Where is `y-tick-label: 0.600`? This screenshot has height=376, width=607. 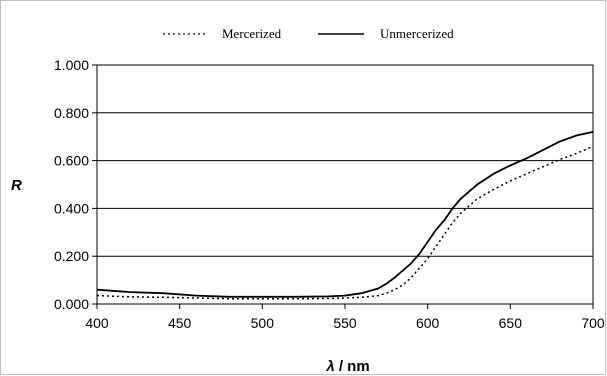 y-tick-label: 0.600 is located at coordinates (71, 161).